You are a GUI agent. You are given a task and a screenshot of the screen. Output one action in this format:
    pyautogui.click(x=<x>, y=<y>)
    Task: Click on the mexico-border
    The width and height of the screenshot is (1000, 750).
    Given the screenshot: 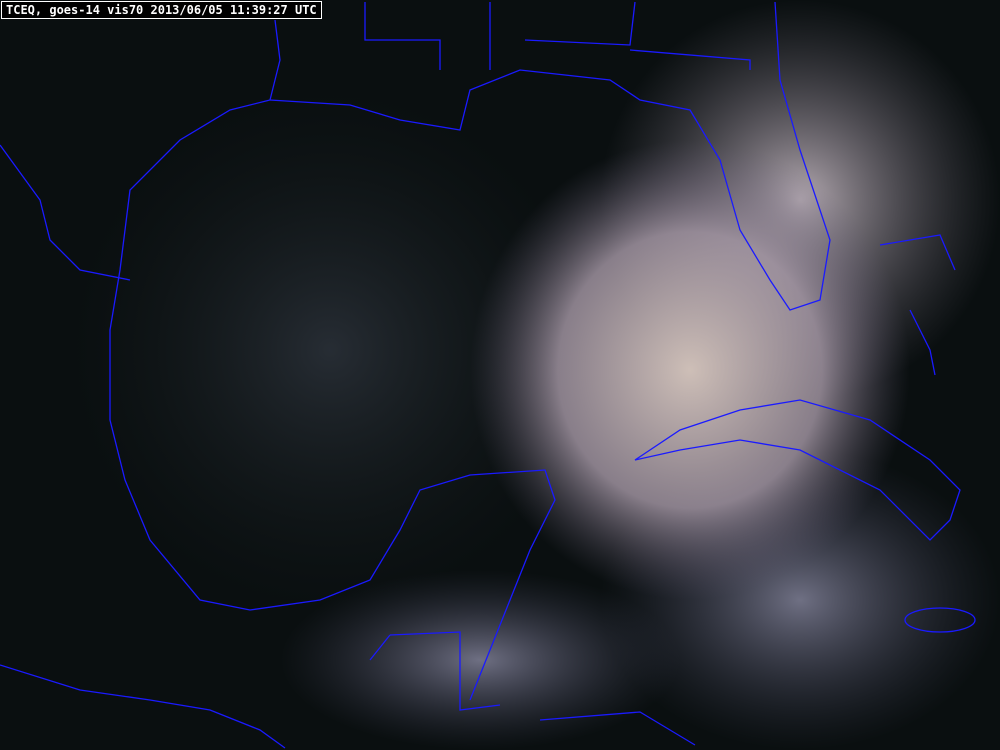 What is the action you would take?
    pyautogui.click(x=65, y=212)
    